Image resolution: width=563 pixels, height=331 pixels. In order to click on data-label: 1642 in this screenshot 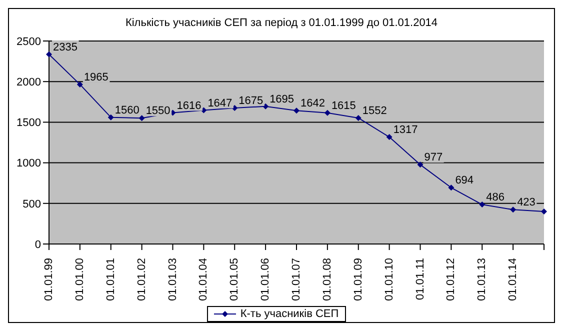, I will do `click(312, 104)`.